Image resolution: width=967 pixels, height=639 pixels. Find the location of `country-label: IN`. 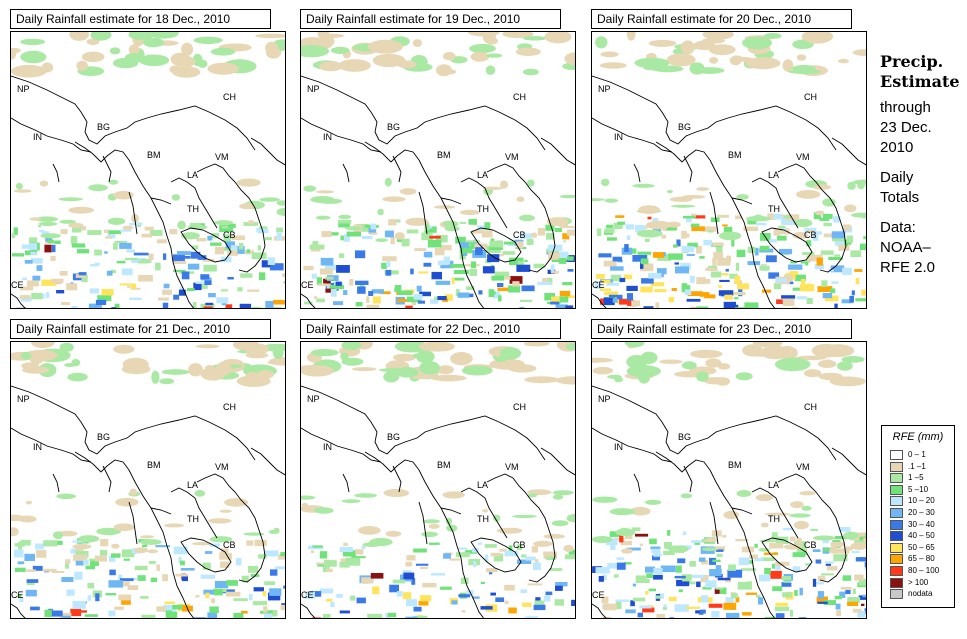

country-label: IN is located at coordinates (327, 137).